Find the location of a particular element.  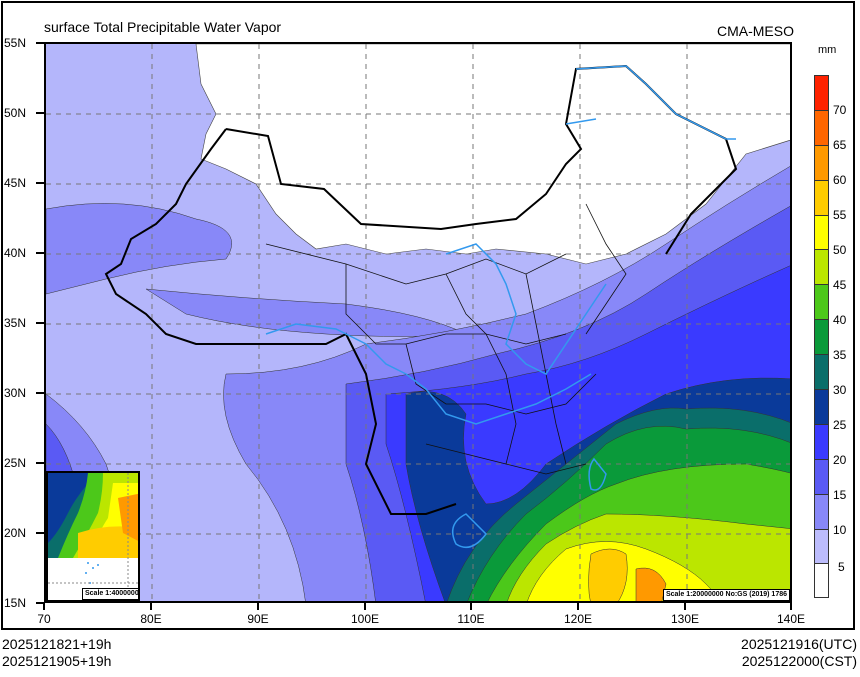

colorbar-label-10: 10 is located at coordinates (840, 530).